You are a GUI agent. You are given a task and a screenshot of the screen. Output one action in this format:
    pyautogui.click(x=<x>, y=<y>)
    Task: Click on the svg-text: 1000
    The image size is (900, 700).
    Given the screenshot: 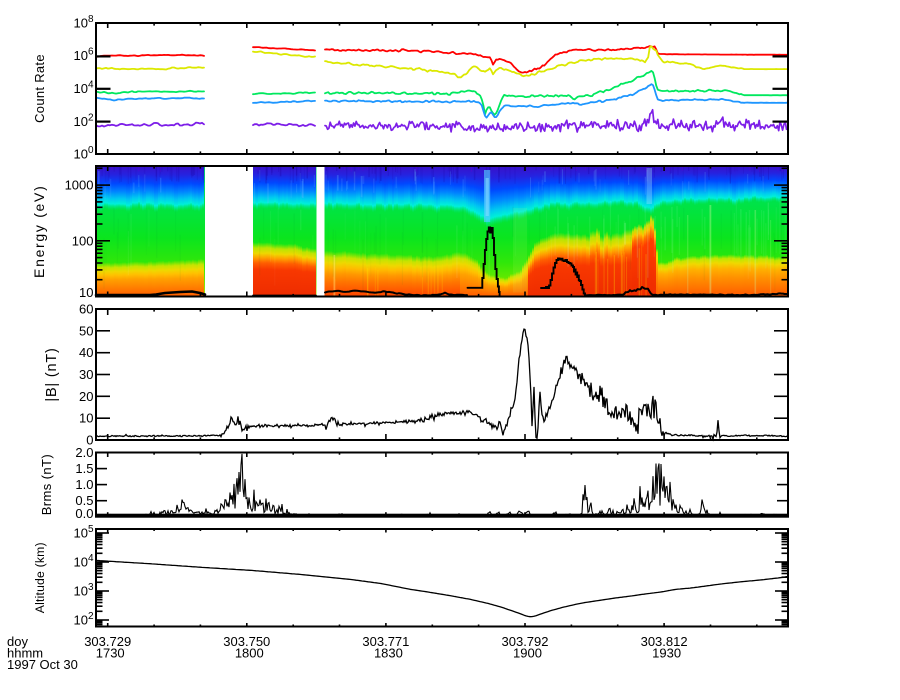 What is the action you would take?
    pyautogui.click(x=79, y=185)
    